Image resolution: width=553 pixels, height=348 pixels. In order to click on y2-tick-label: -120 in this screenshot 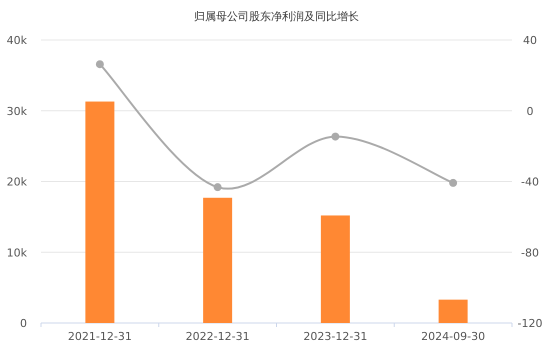, I will do `click(530, 323)`.